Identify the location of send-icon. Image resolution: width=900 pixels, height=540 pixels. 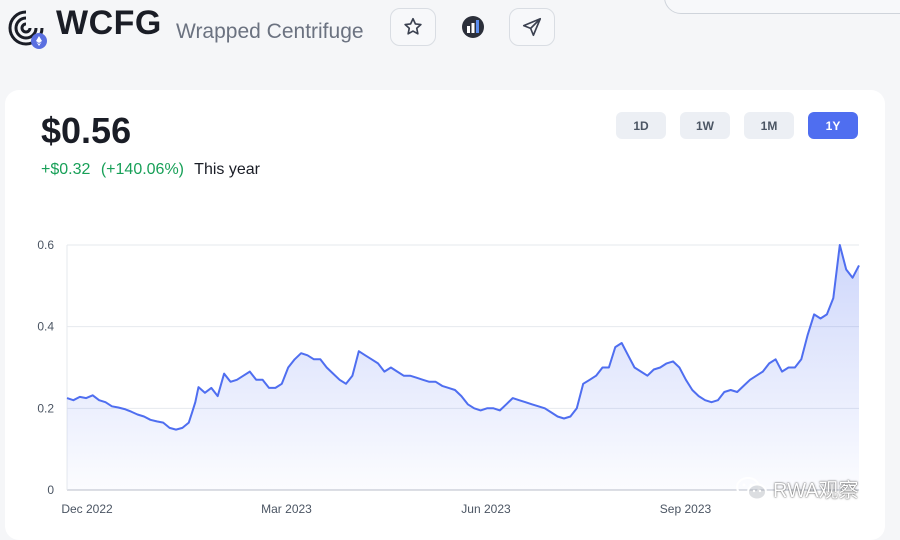
(532, 27).